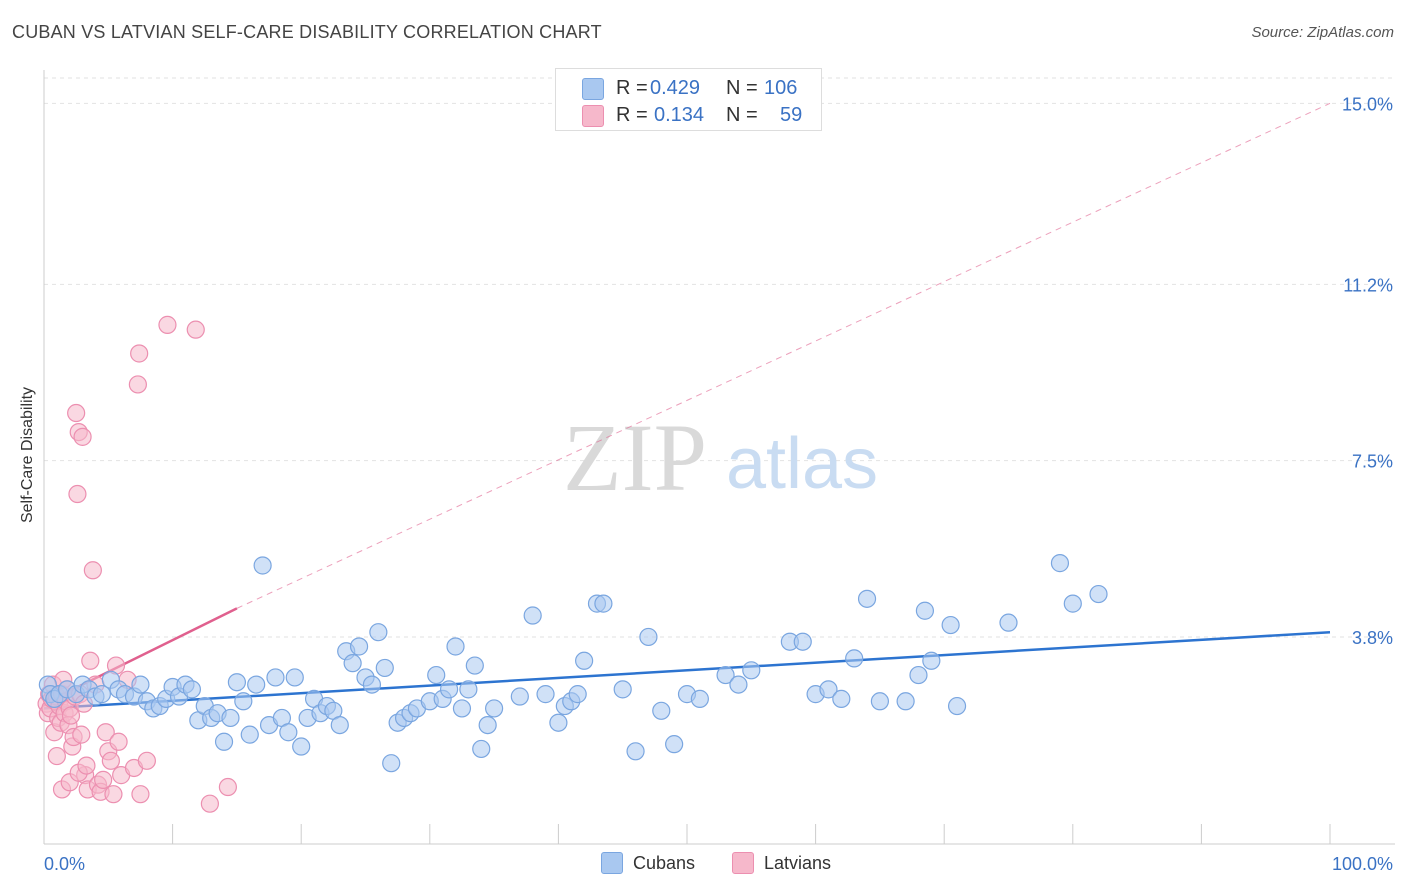 This screenshot has width=1406, height=892. I want to click on watermark-zip: ZIP, so click(635, 457).